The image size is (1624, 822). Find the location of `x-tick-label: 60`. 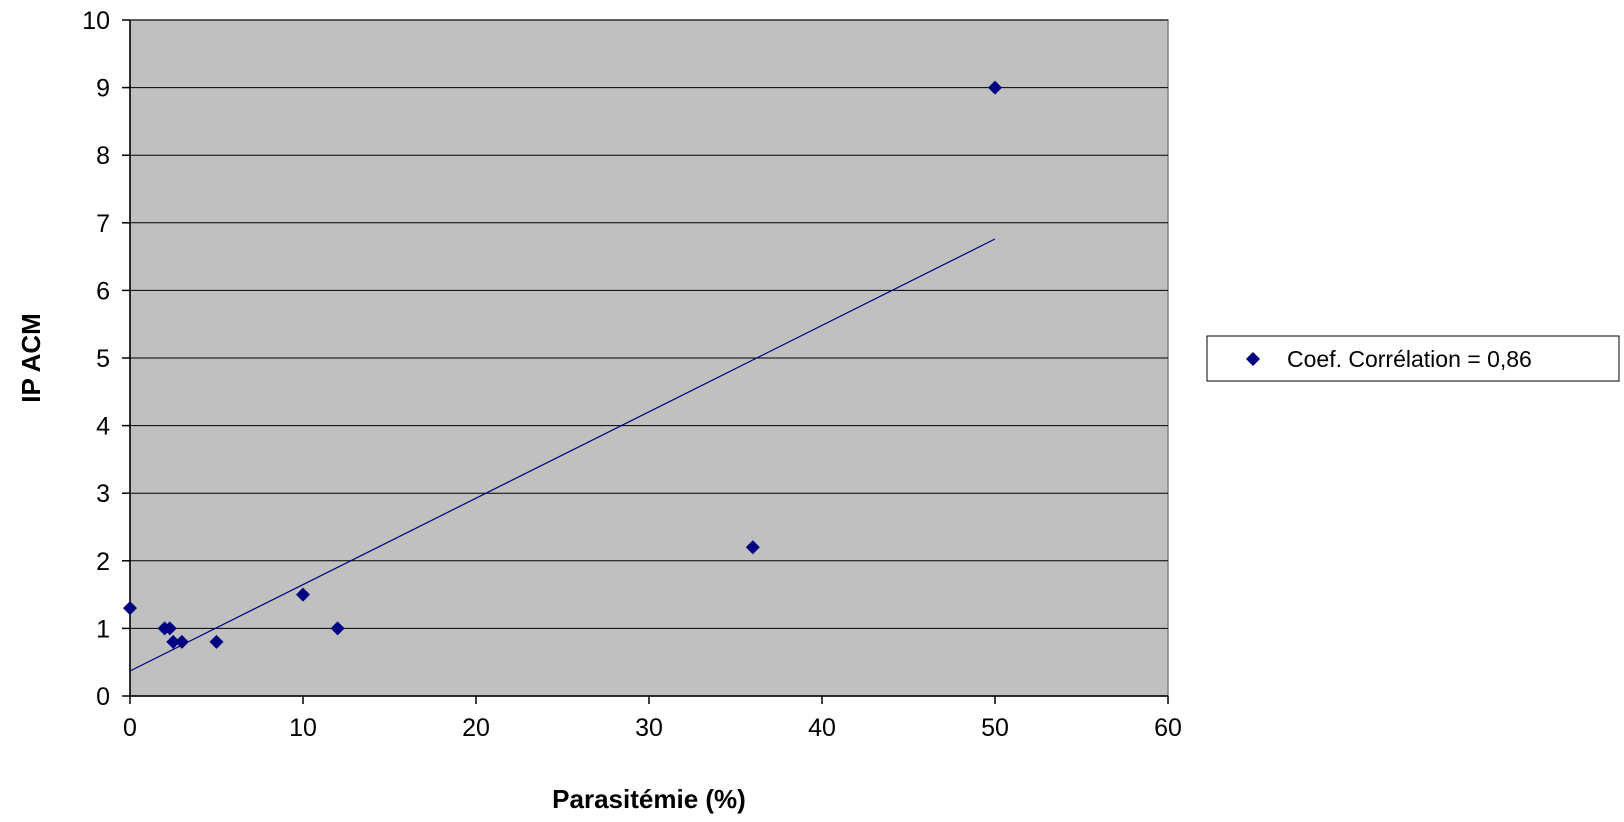

x-tick-label: 60 is located at coordinates (1168, 728).